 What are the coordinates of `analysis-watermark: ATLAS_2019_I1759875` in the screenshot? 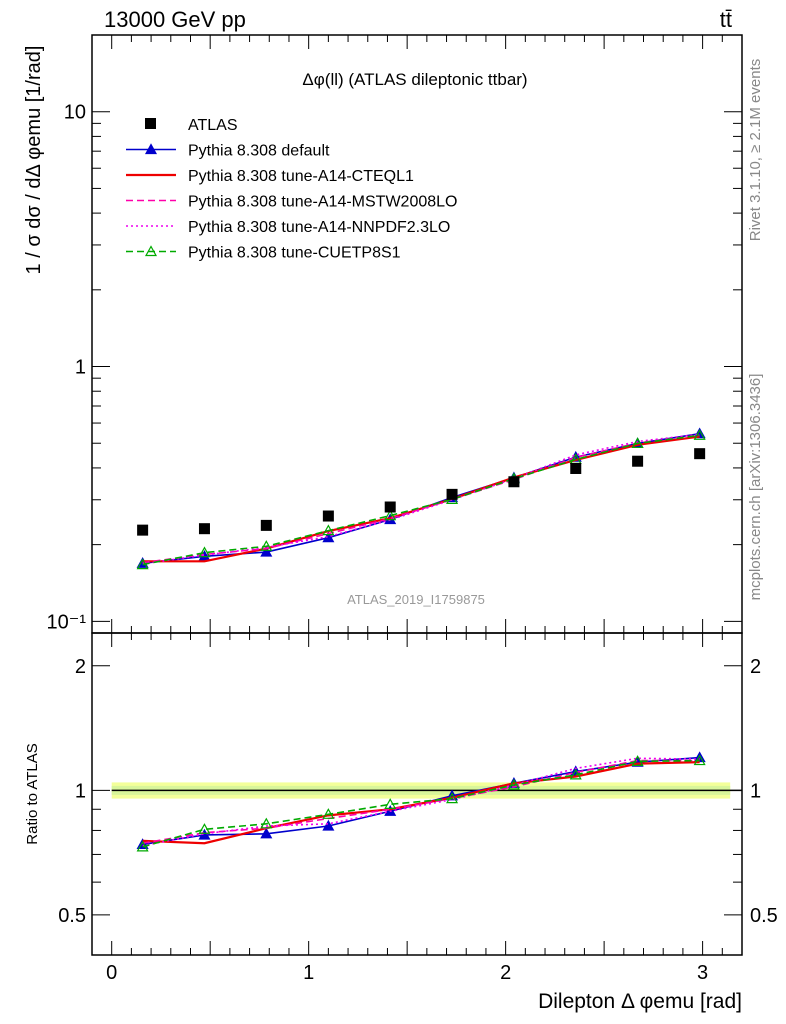 It's located at (416, 599).